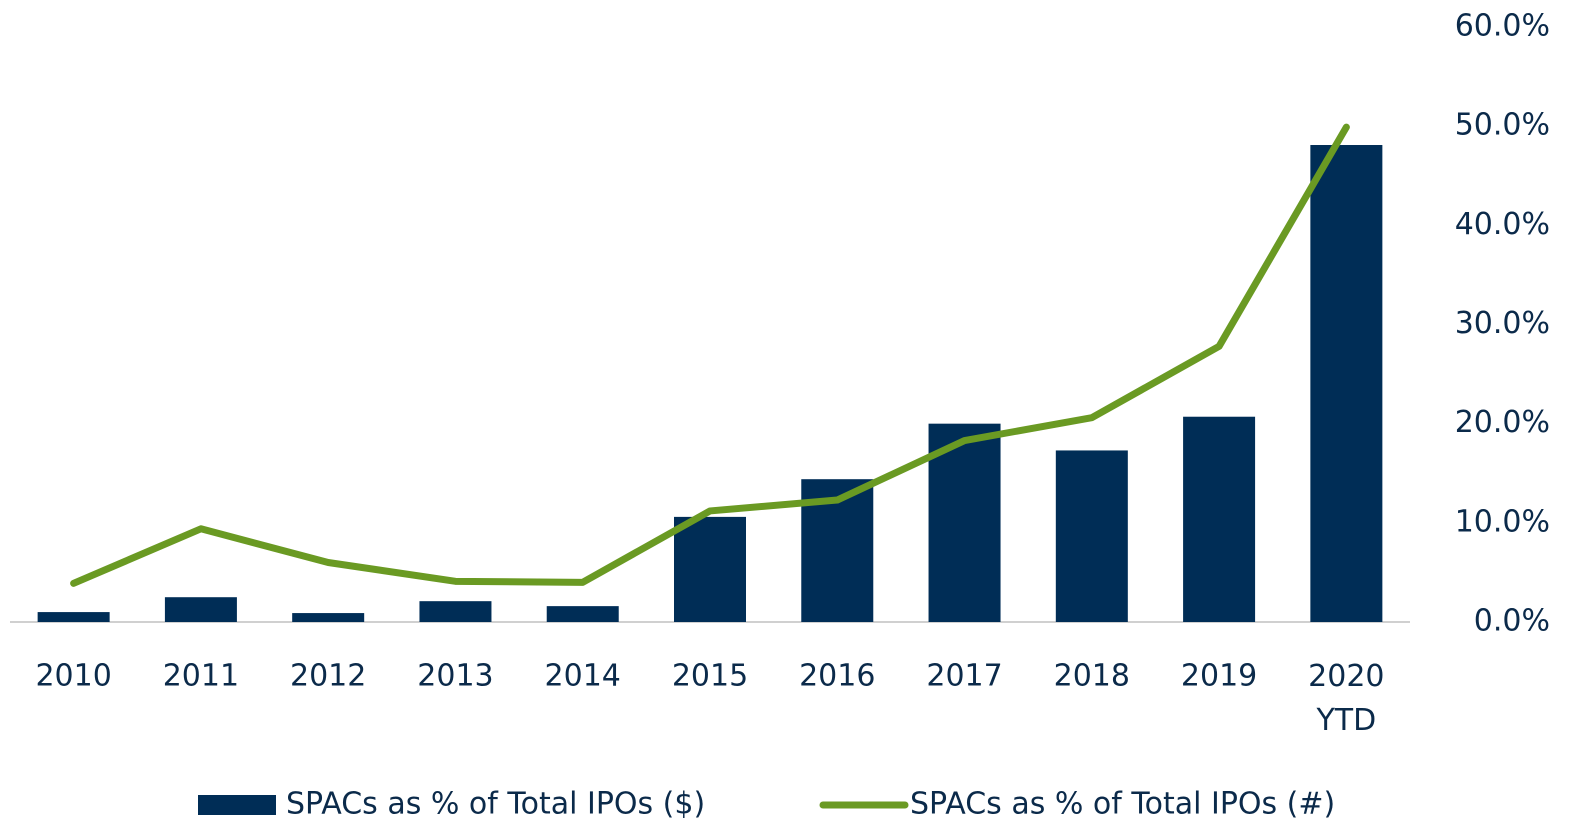 The image size is (1585, 832). What do you see at coordinates (1512, 621) in the screenshot?
I see `y-tick-label: 0.0%` at bounding box center [1512, 621].